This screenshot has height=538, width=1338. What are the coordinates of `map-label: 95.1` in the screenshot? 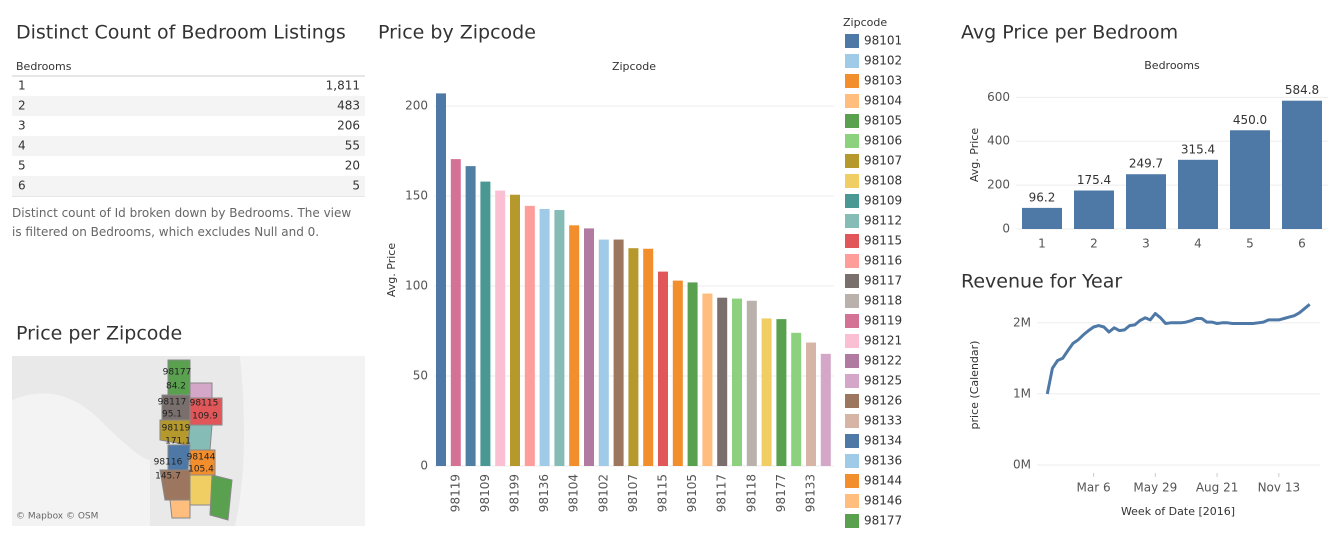 It's located at (172, 415).